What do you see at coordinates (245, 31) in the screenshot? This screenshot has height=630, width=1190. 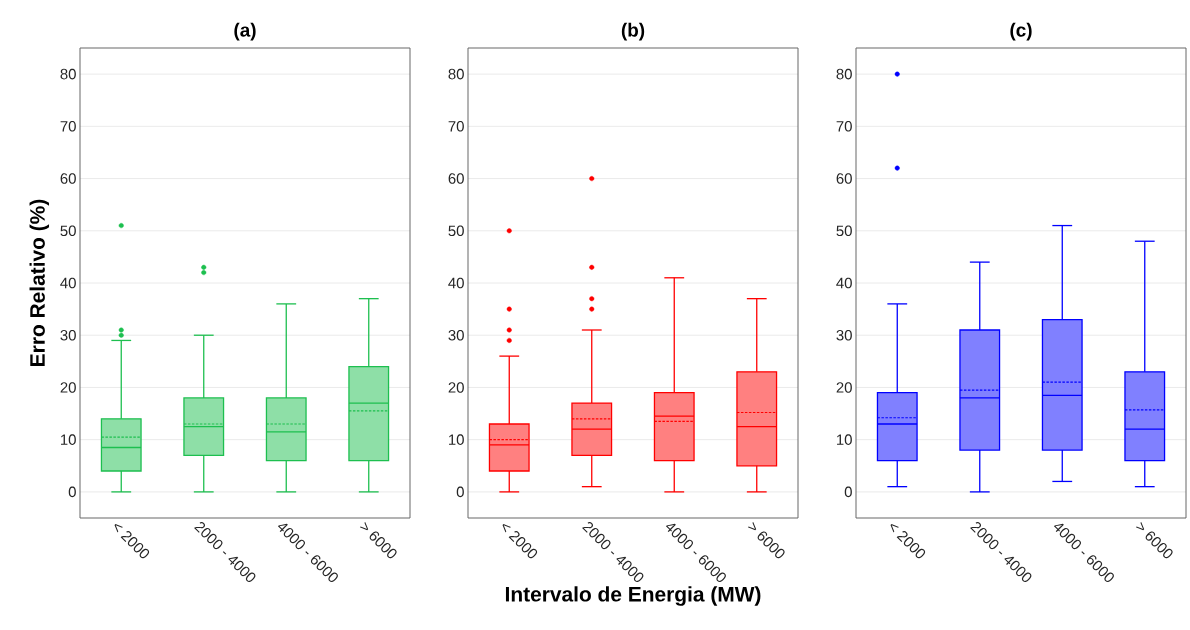 I see `chart-title: (a)` at bounding box center [245, 31].